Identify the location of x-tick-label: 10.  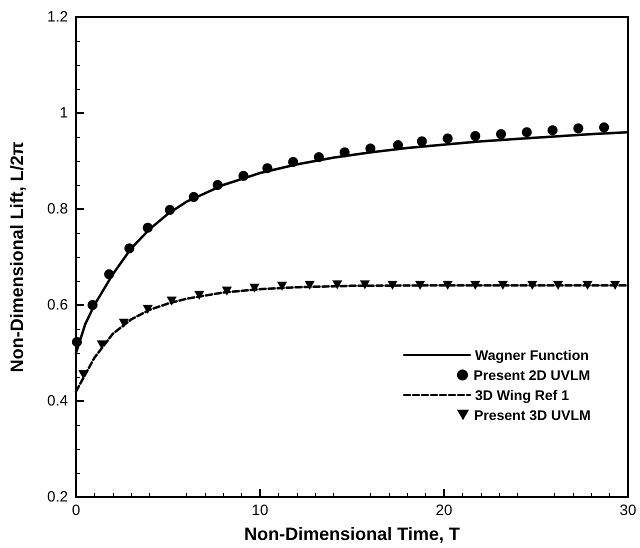
(260, 510).